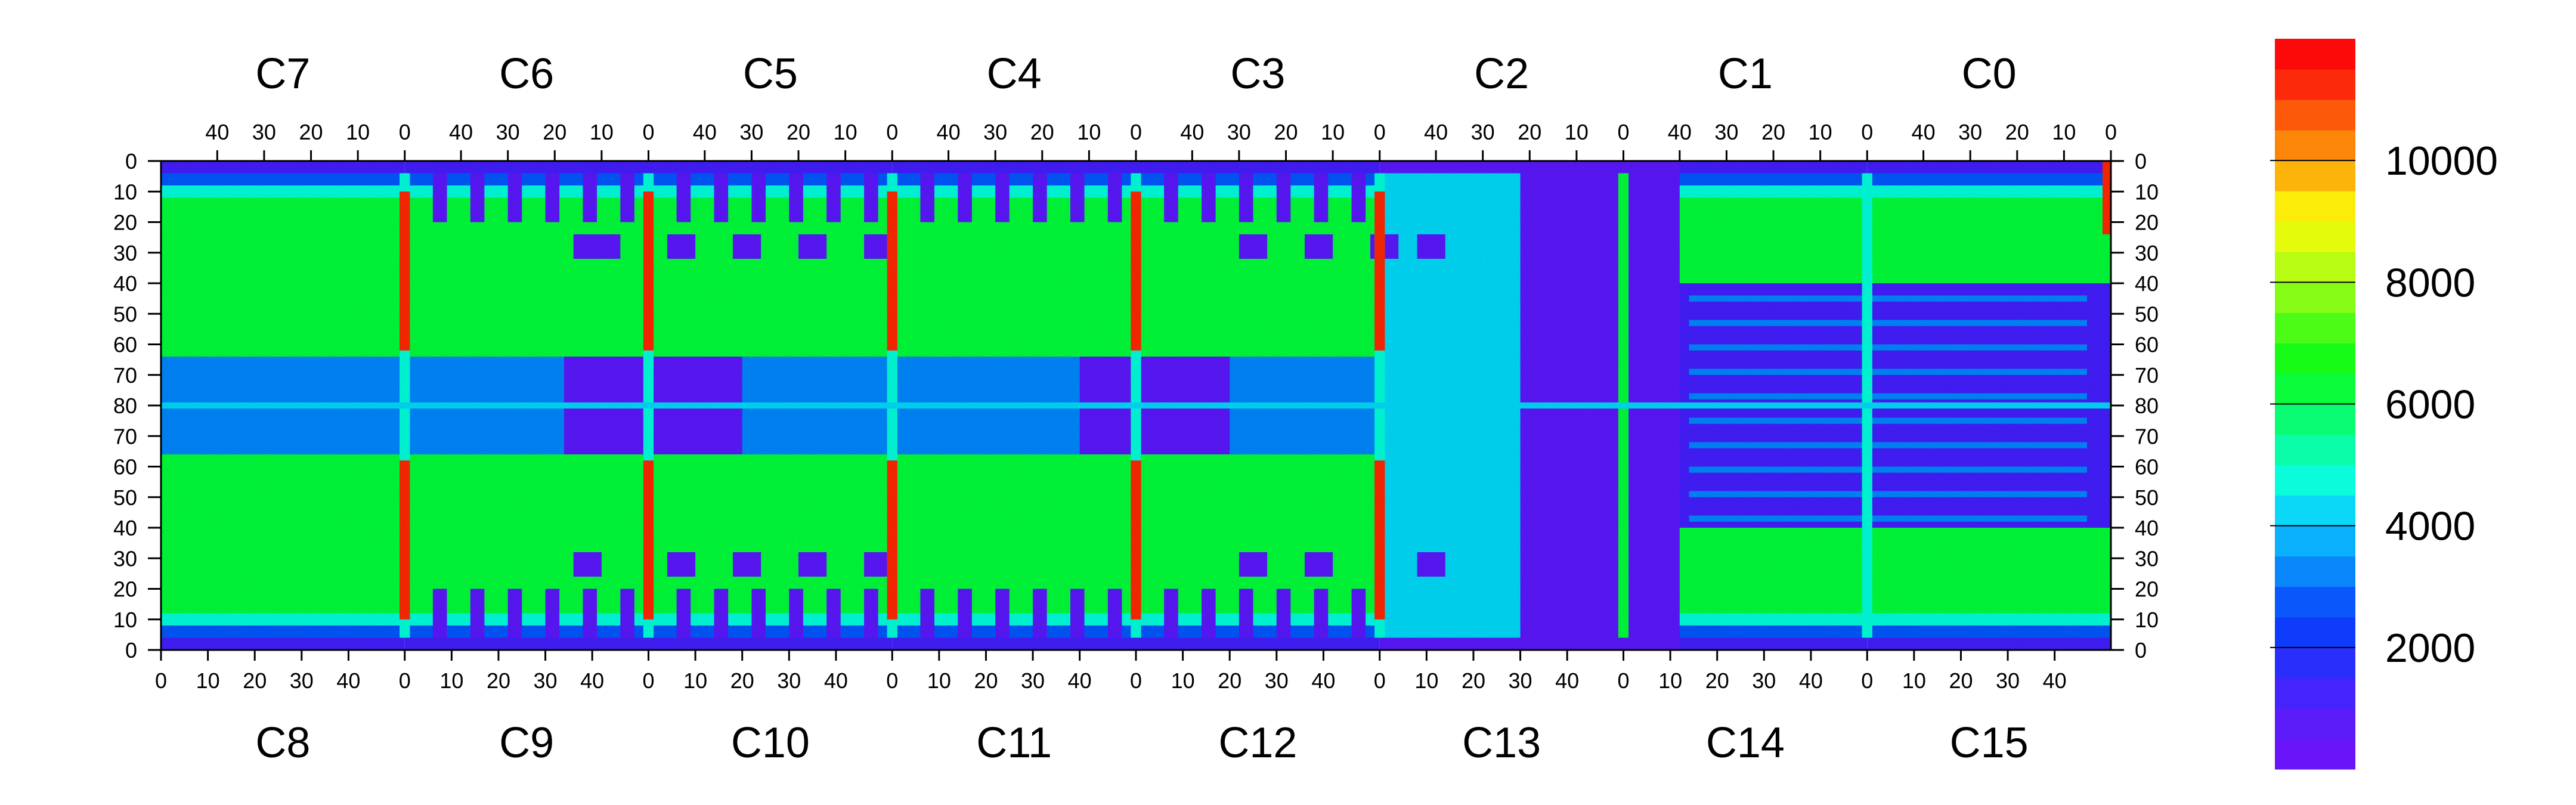 This screenshot has height=805, width=2576. I want to click on y-tick-label-right: 30, so click(2147, 558).